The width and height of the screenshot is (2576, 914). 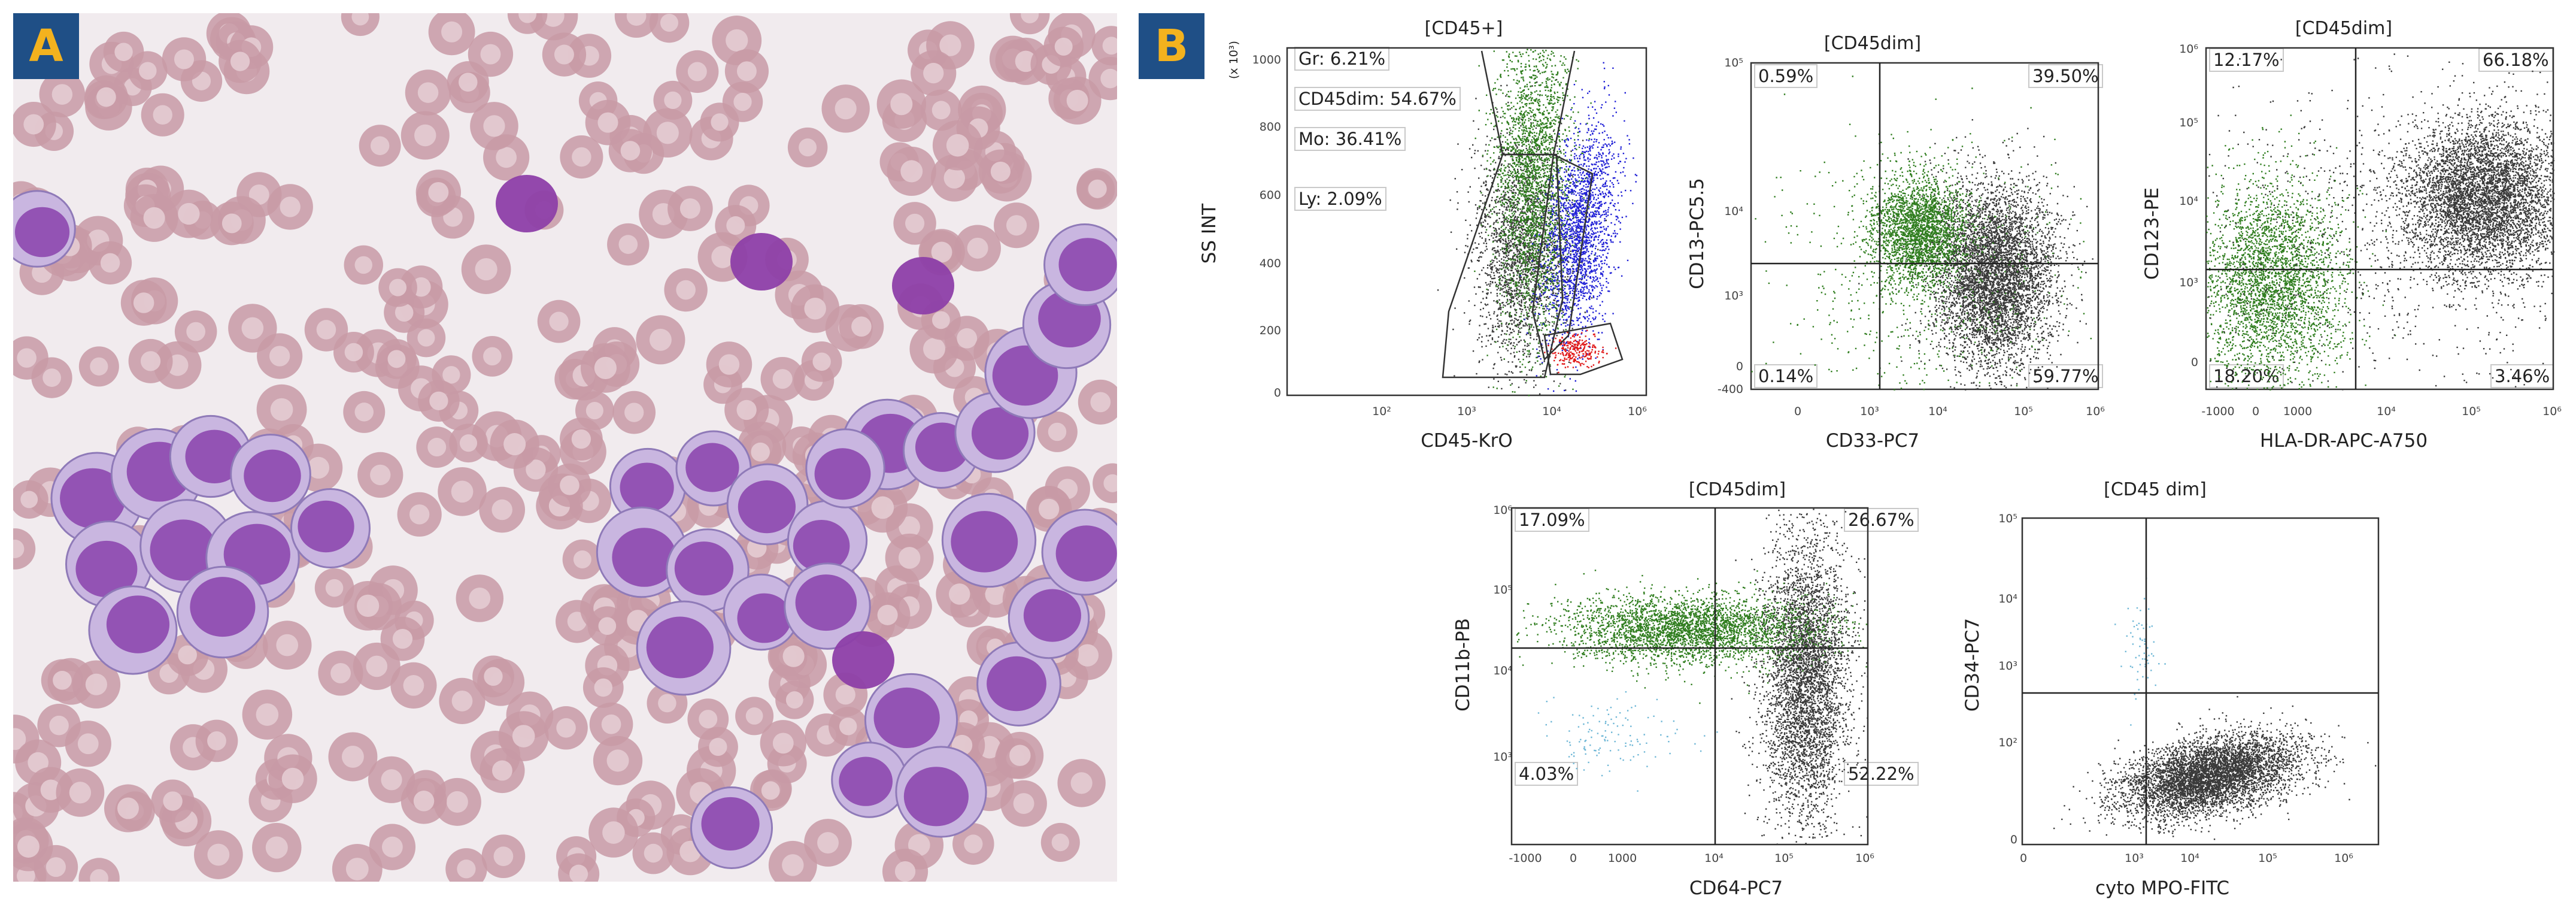 I want to click on plot4-cd11b-positive-events, so click(x=1692, y=637).